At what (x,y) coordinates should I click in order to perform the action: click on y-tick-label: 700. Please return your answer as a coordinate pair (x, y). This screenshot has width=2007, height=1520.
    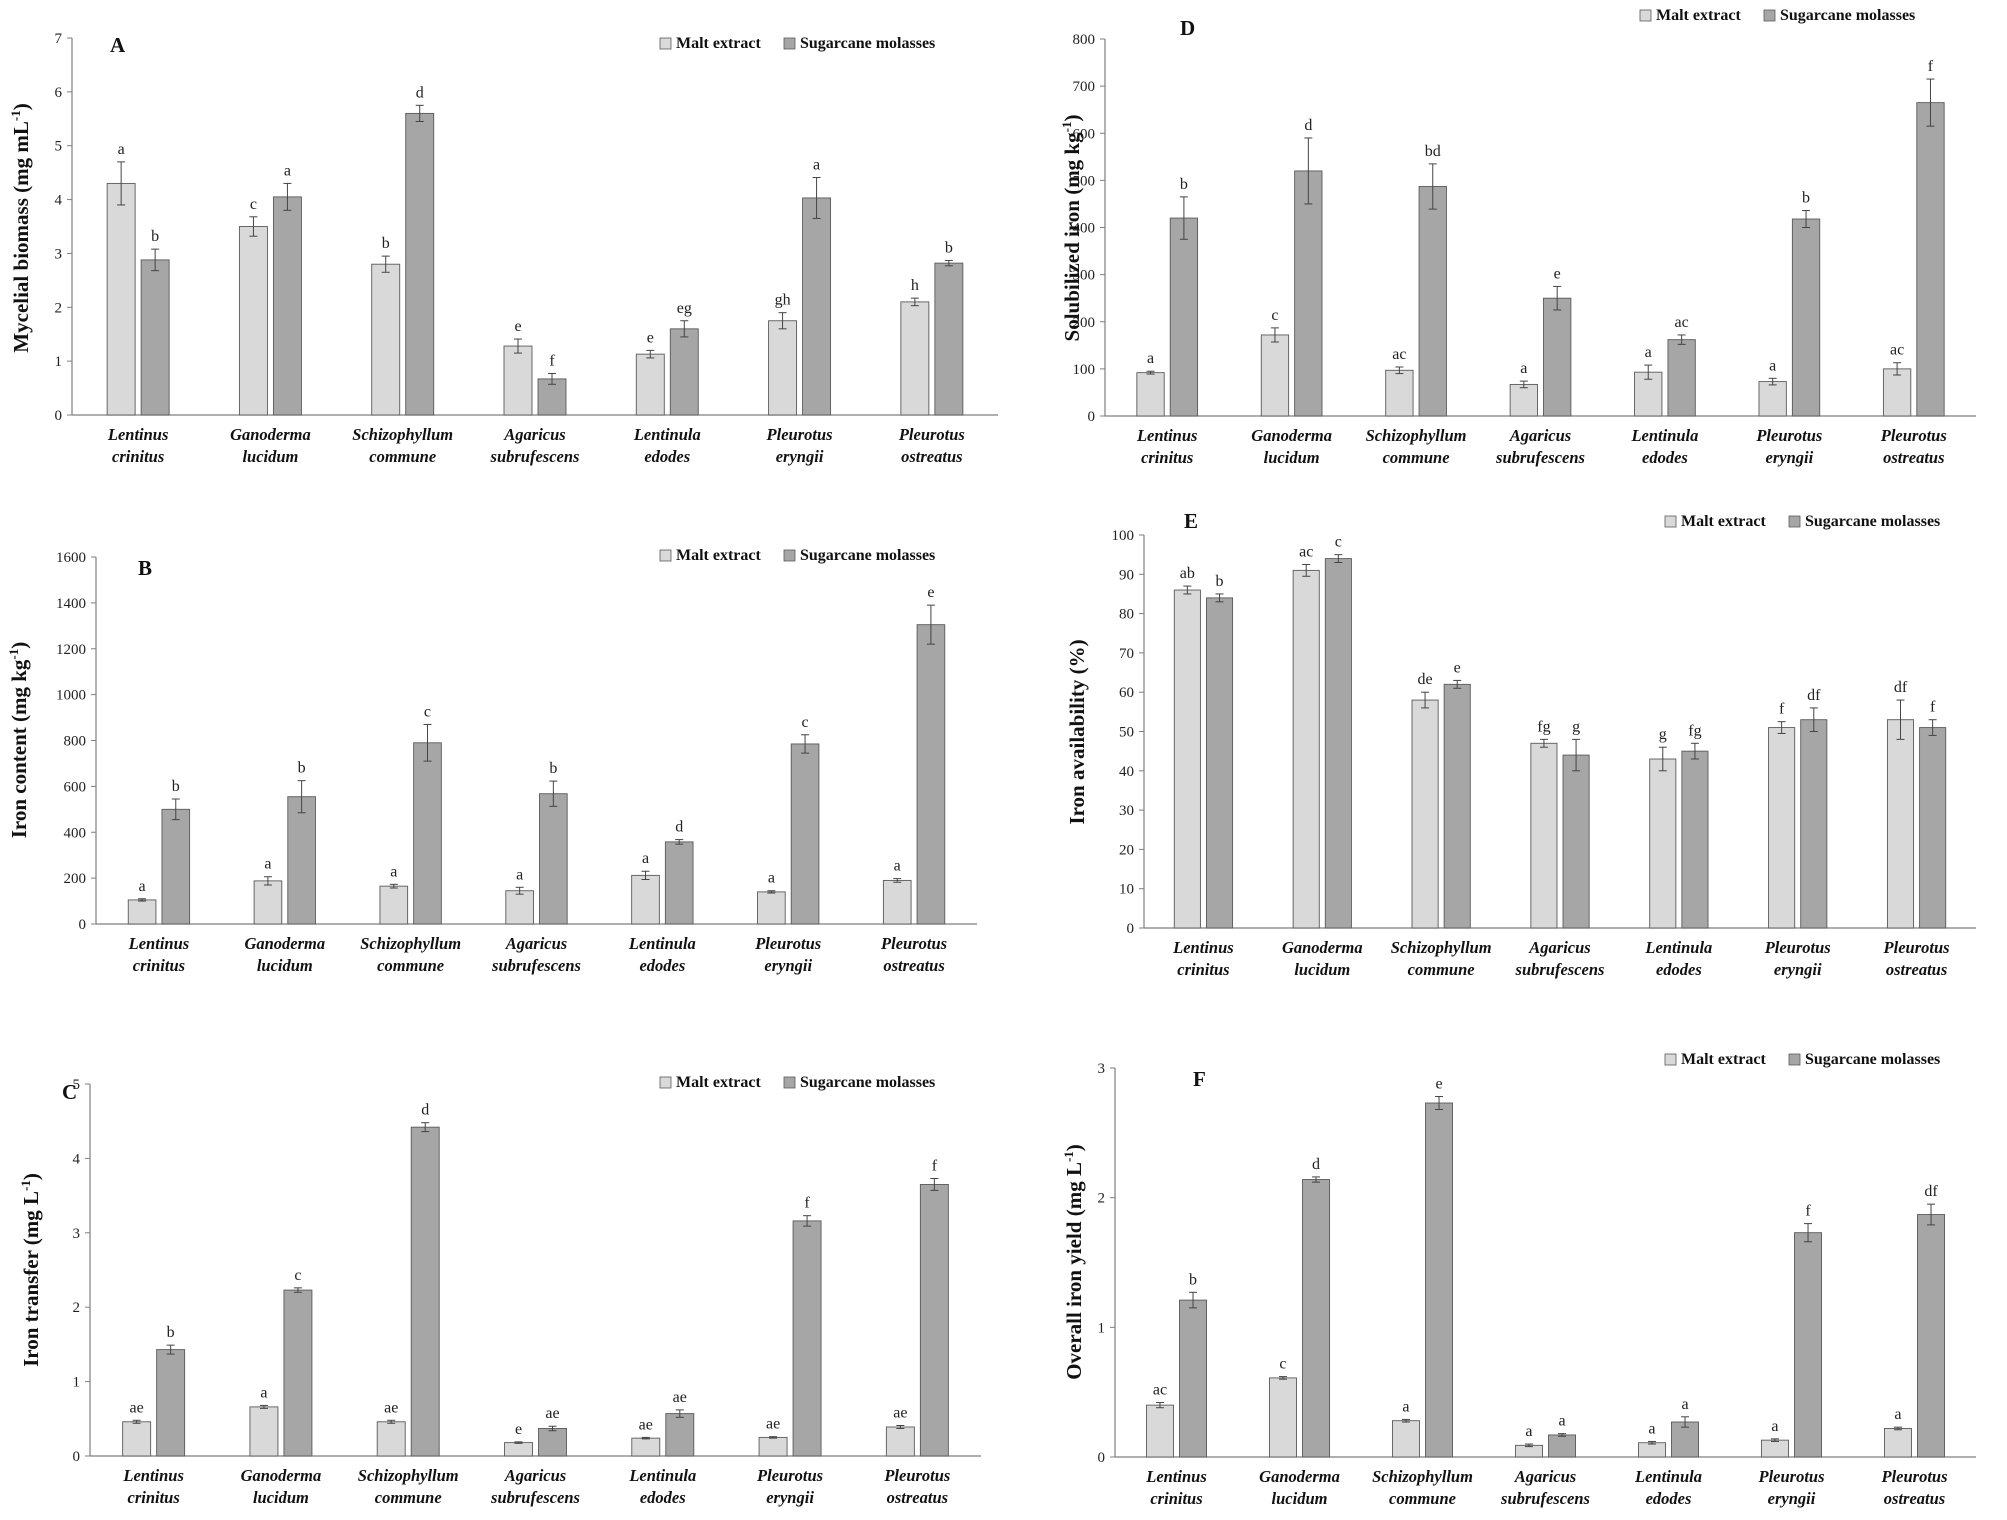
    Looking at the image, I should click on (1084, 87).